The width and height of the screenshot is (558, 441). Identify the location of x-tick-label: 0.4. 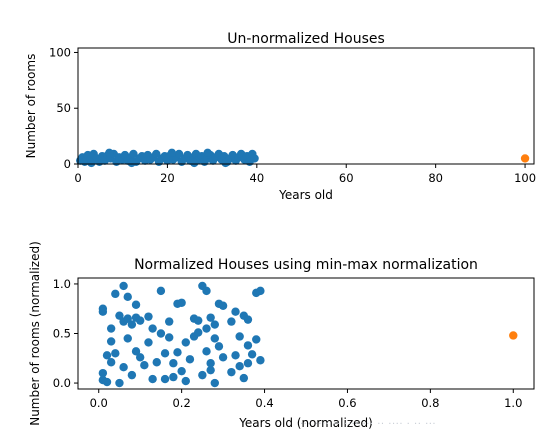
(264, 403).